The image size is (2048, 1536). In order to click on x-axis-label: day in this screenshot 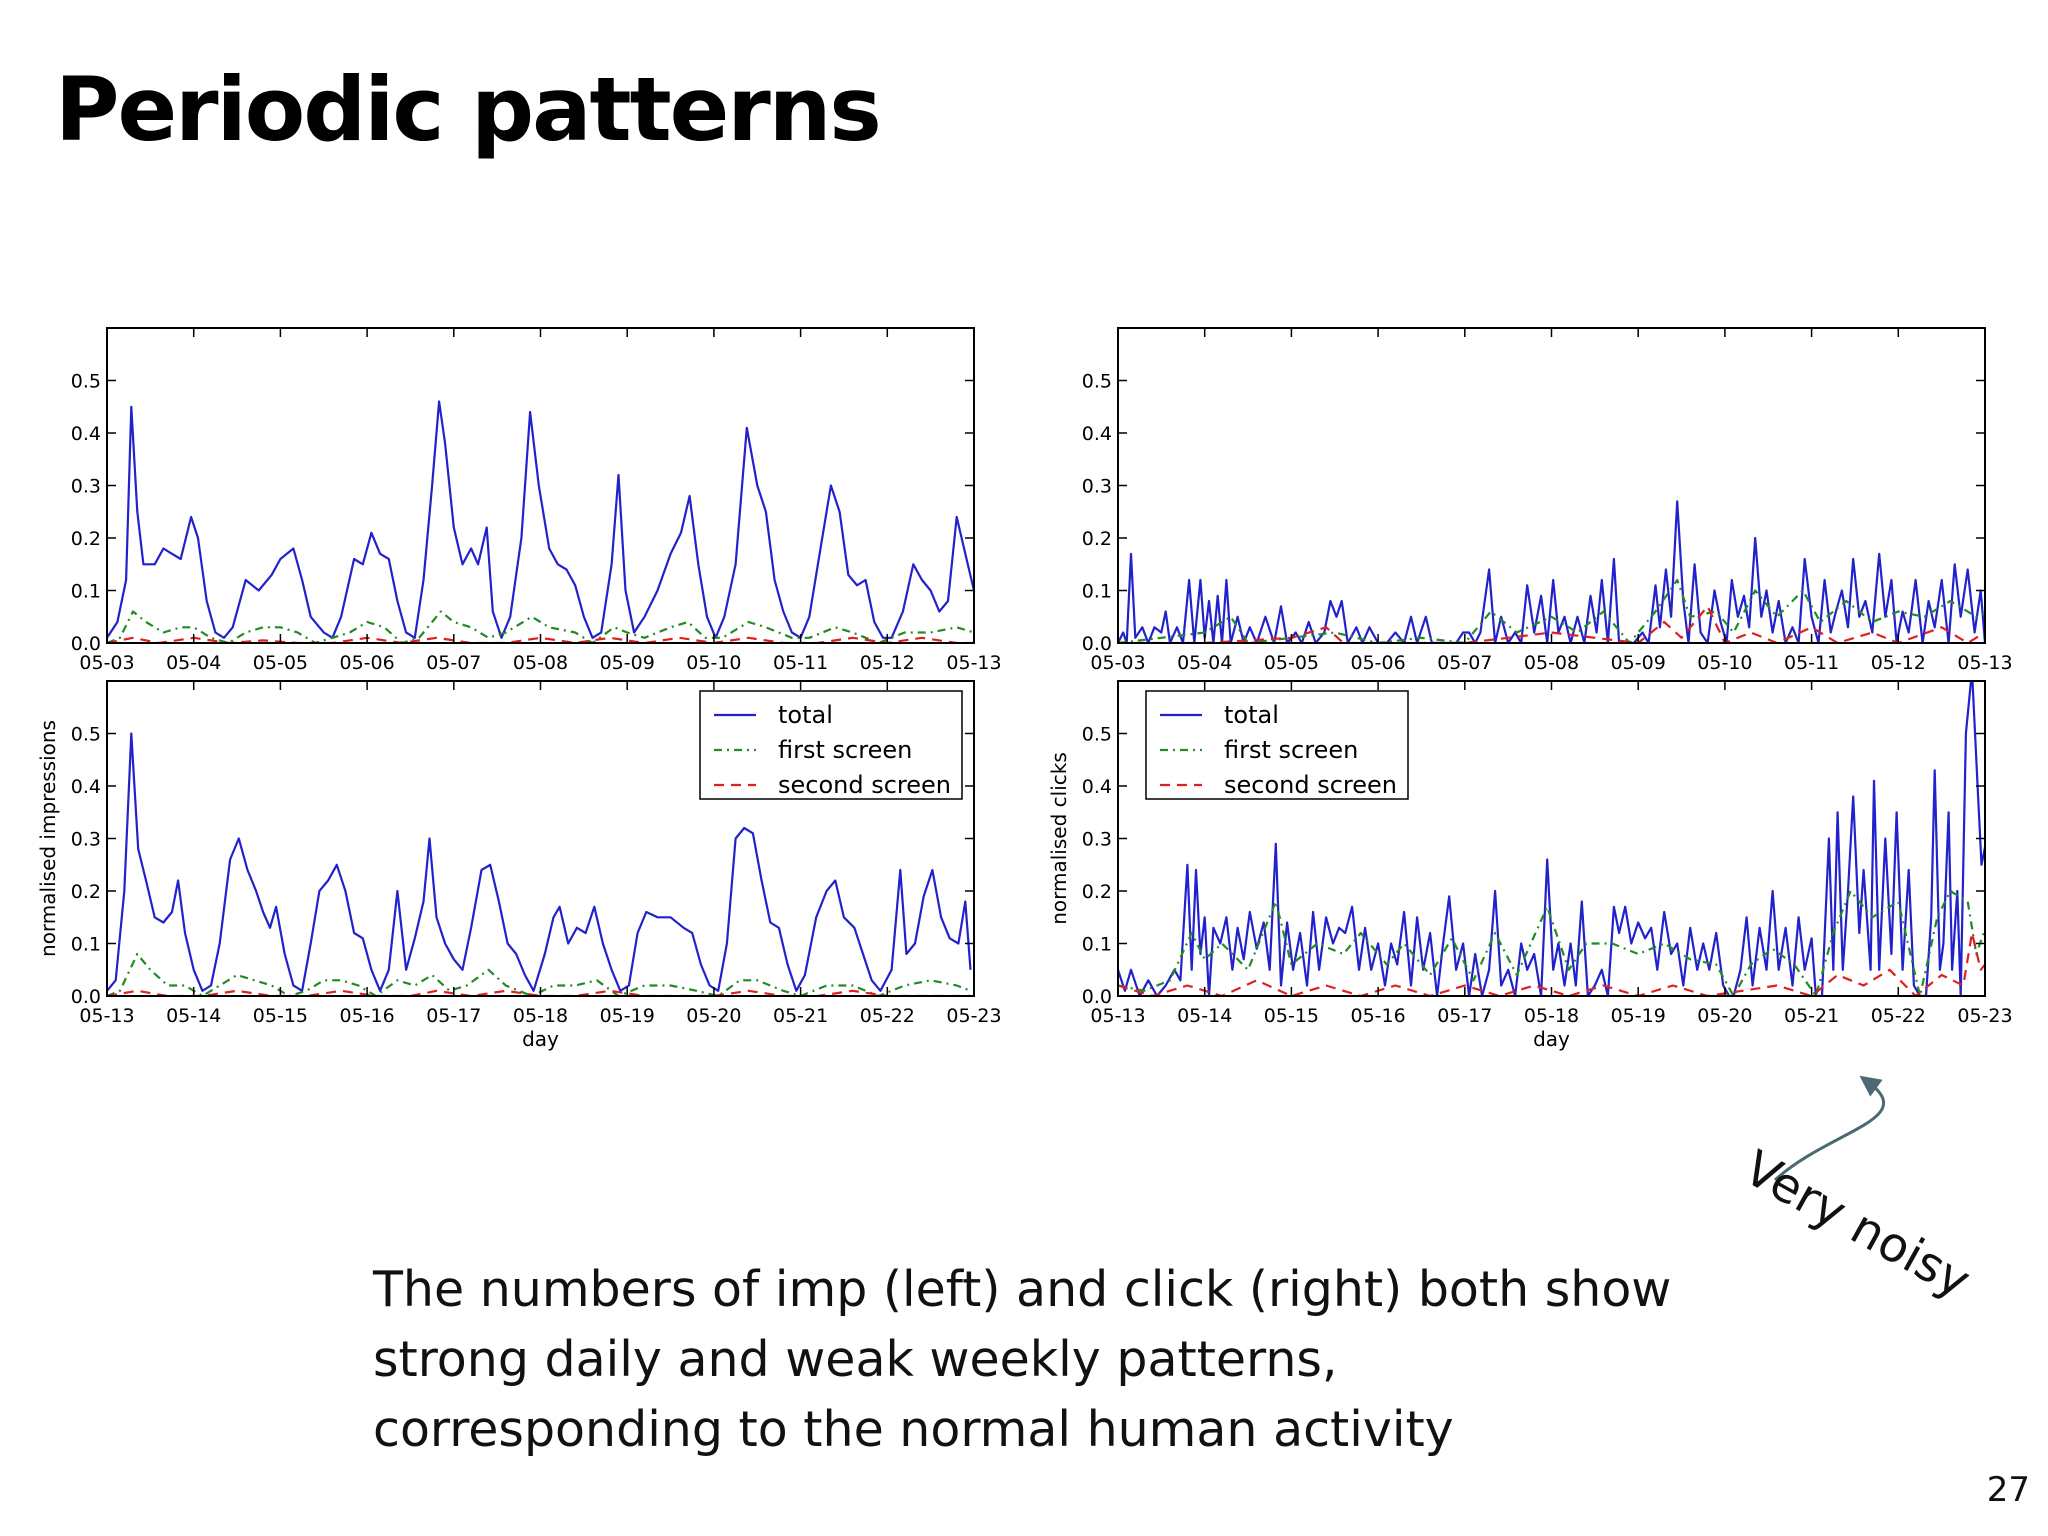, I will do `click(540, 1039)`.